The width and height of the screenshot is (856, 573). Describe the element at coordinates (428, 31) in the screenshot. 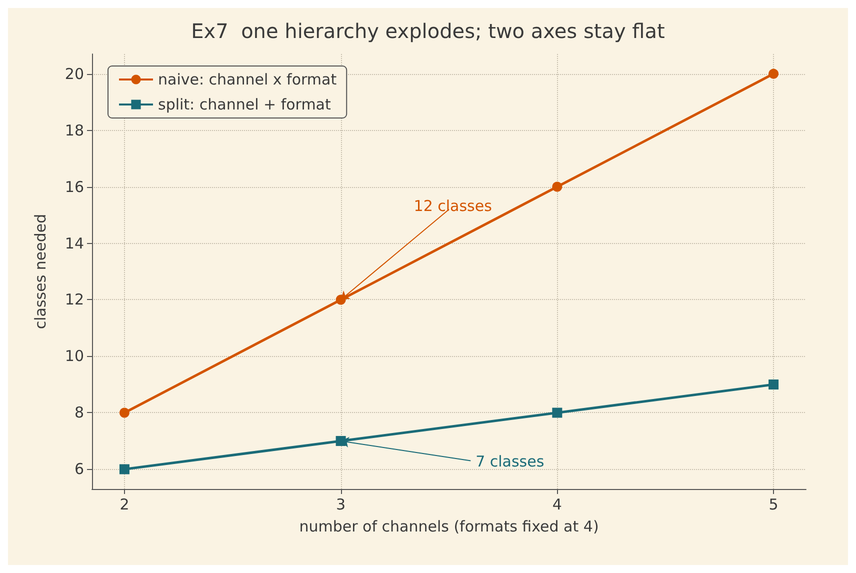

I see `chart-title: Ex7 one hierarchy explodes; two axes stay flat` at that location.